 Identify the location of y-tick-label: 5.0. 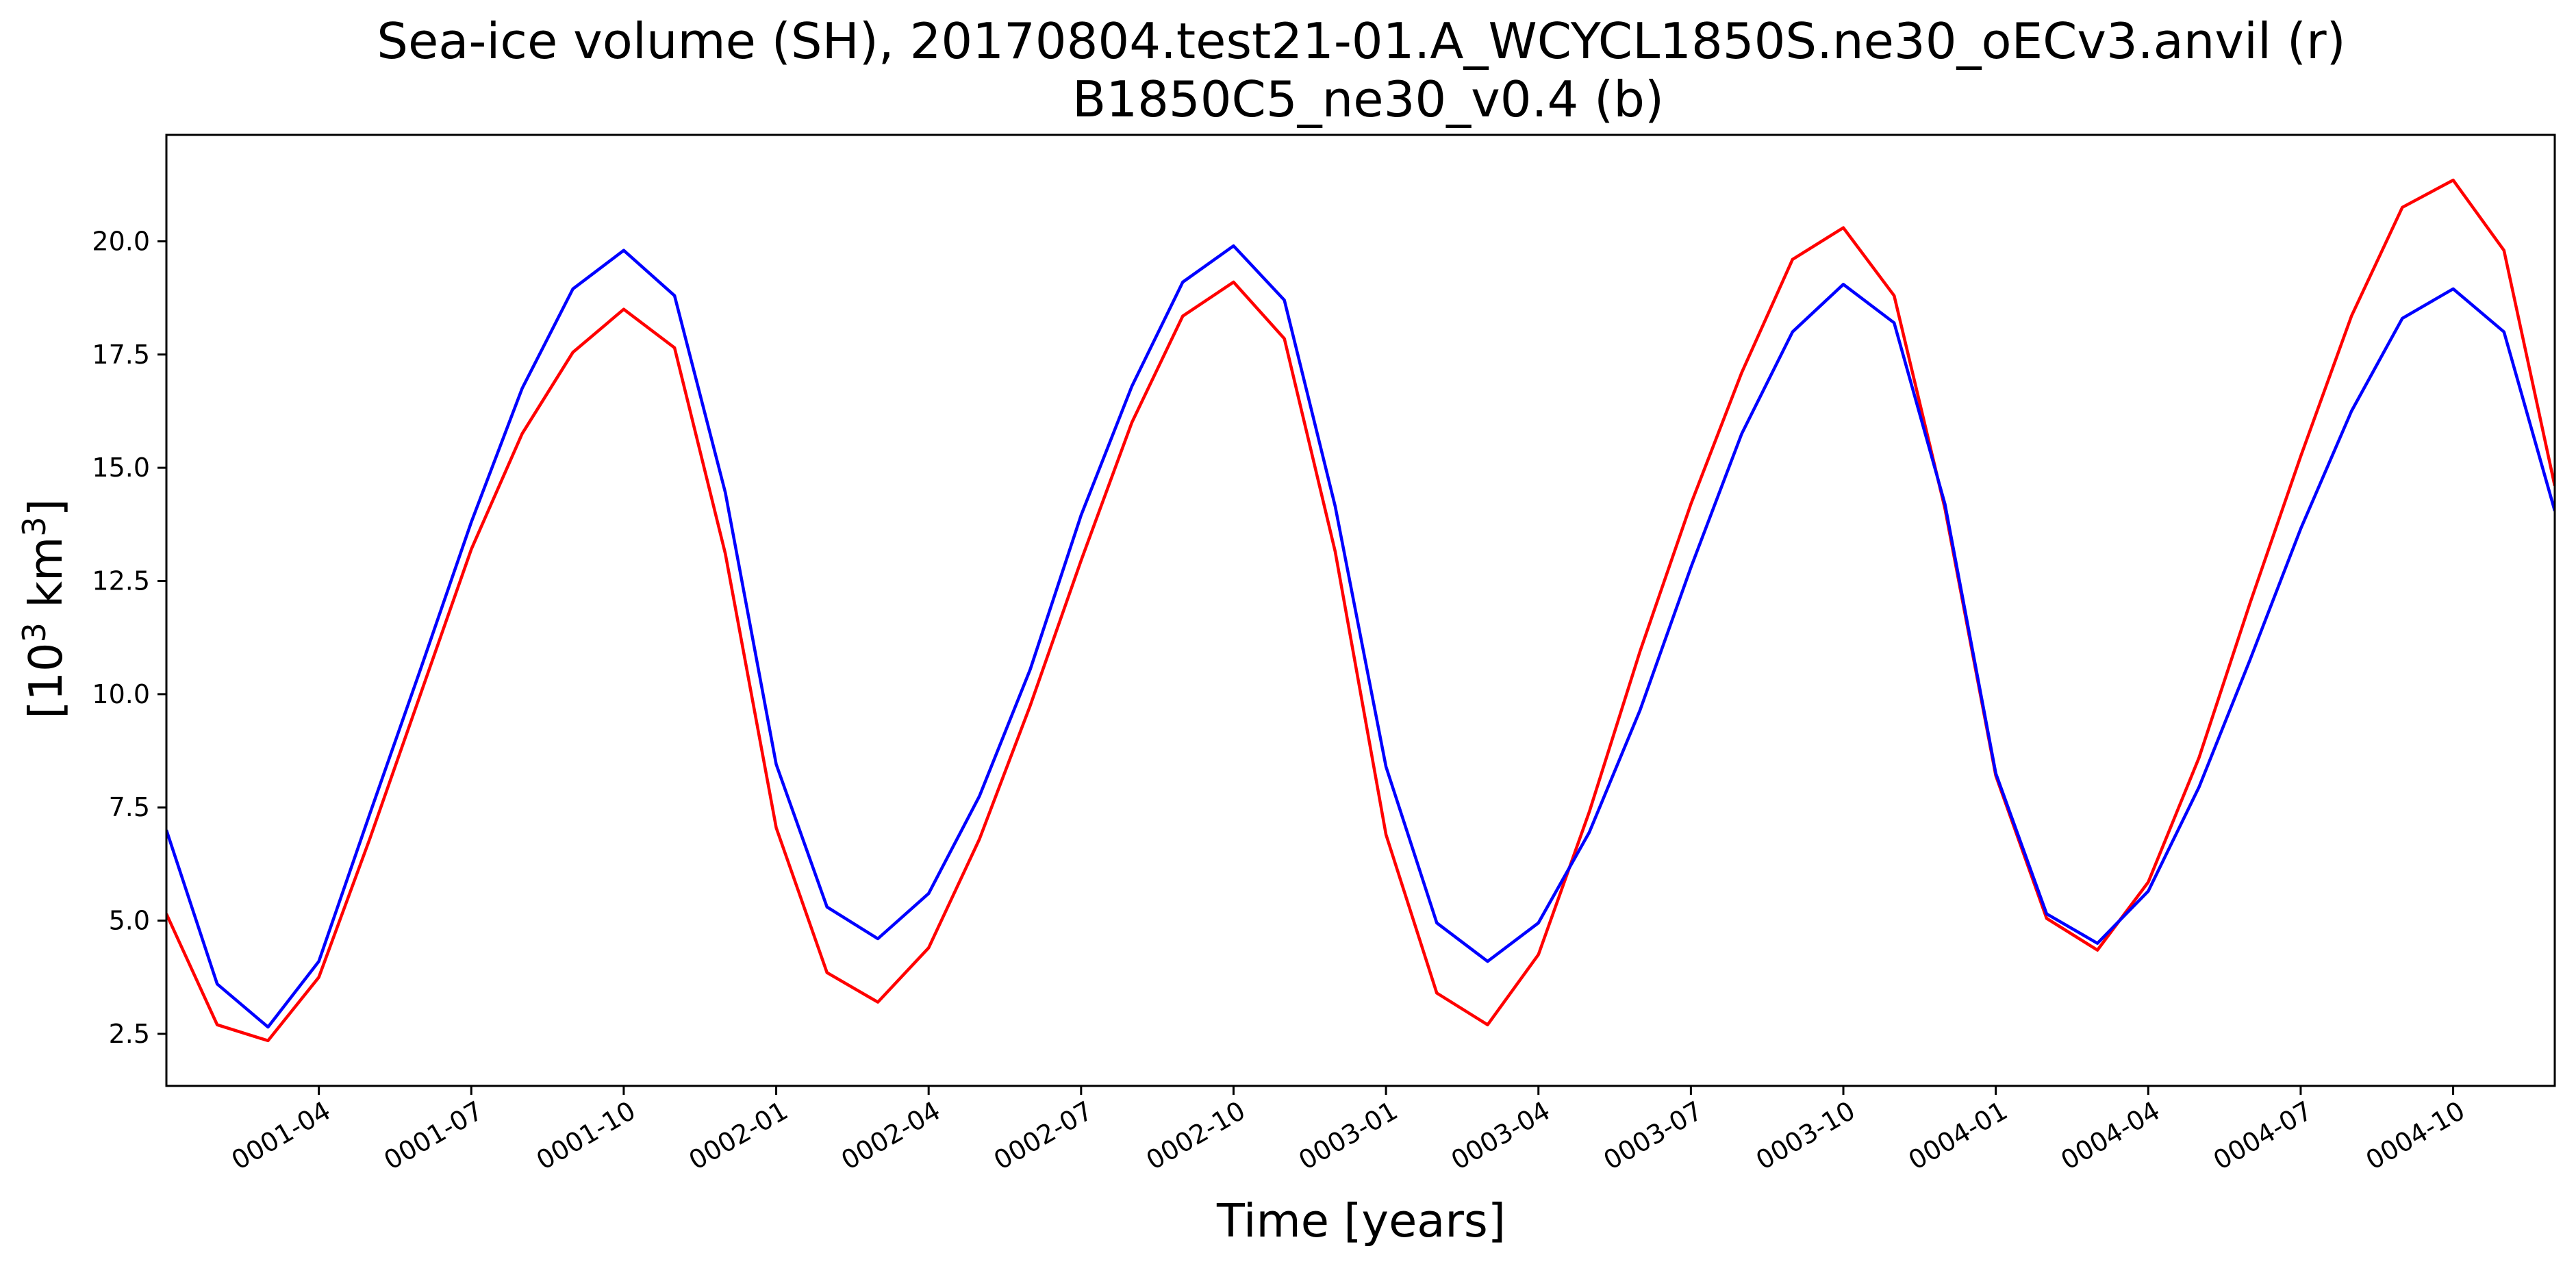
(129, 921).